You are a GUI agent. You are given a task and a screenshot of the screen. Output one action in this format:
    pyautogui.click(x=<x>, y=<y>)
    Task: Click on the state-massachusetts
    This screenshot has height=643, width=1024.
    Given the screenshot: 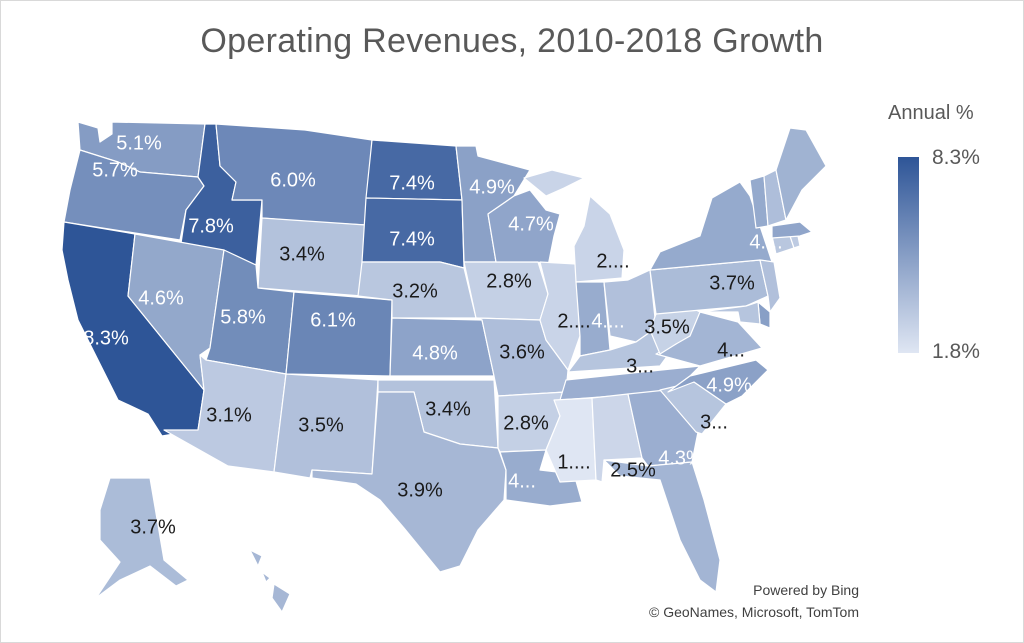 What is the action you would take?
    pyautogui.click(x=792, y=230)
    